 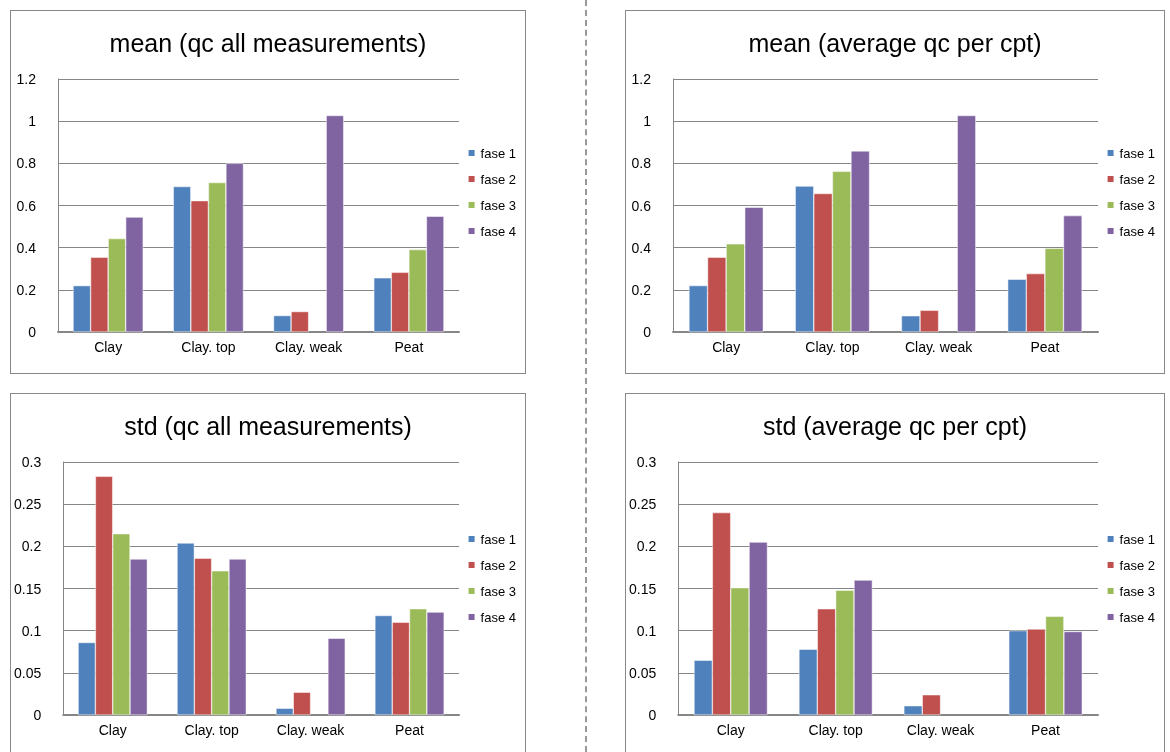 I want to click on chart-title: std (qc all measurements), so click(x=268, y=425).